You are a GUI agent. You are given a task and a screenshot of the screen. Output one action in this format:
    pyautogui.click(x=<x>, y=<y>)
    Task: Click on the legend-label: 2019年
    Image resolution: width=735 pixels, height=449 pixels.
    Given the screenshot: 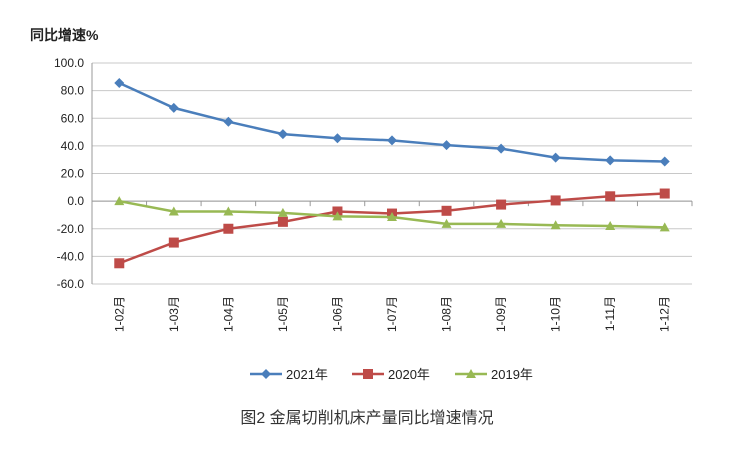 What is the action you would take?
    pyautogui.click(x=512, y=374)
    